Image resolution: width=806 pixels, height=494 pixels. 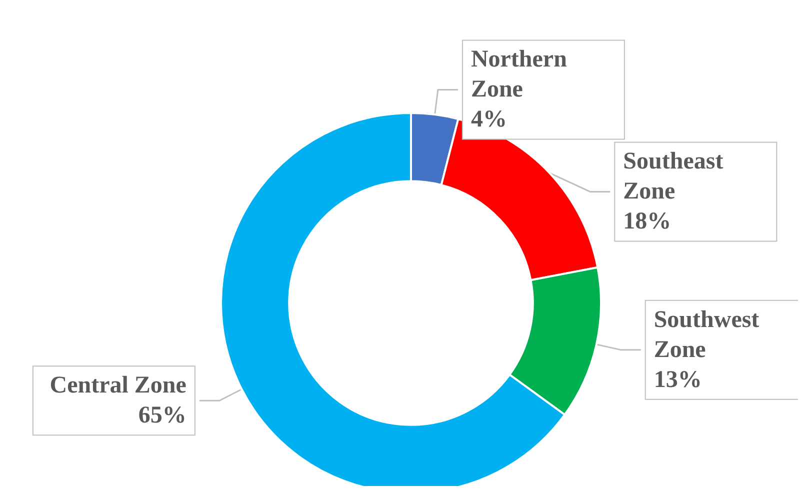 I want to click on slice-label: Central Zone, so click(x=118, y=385).